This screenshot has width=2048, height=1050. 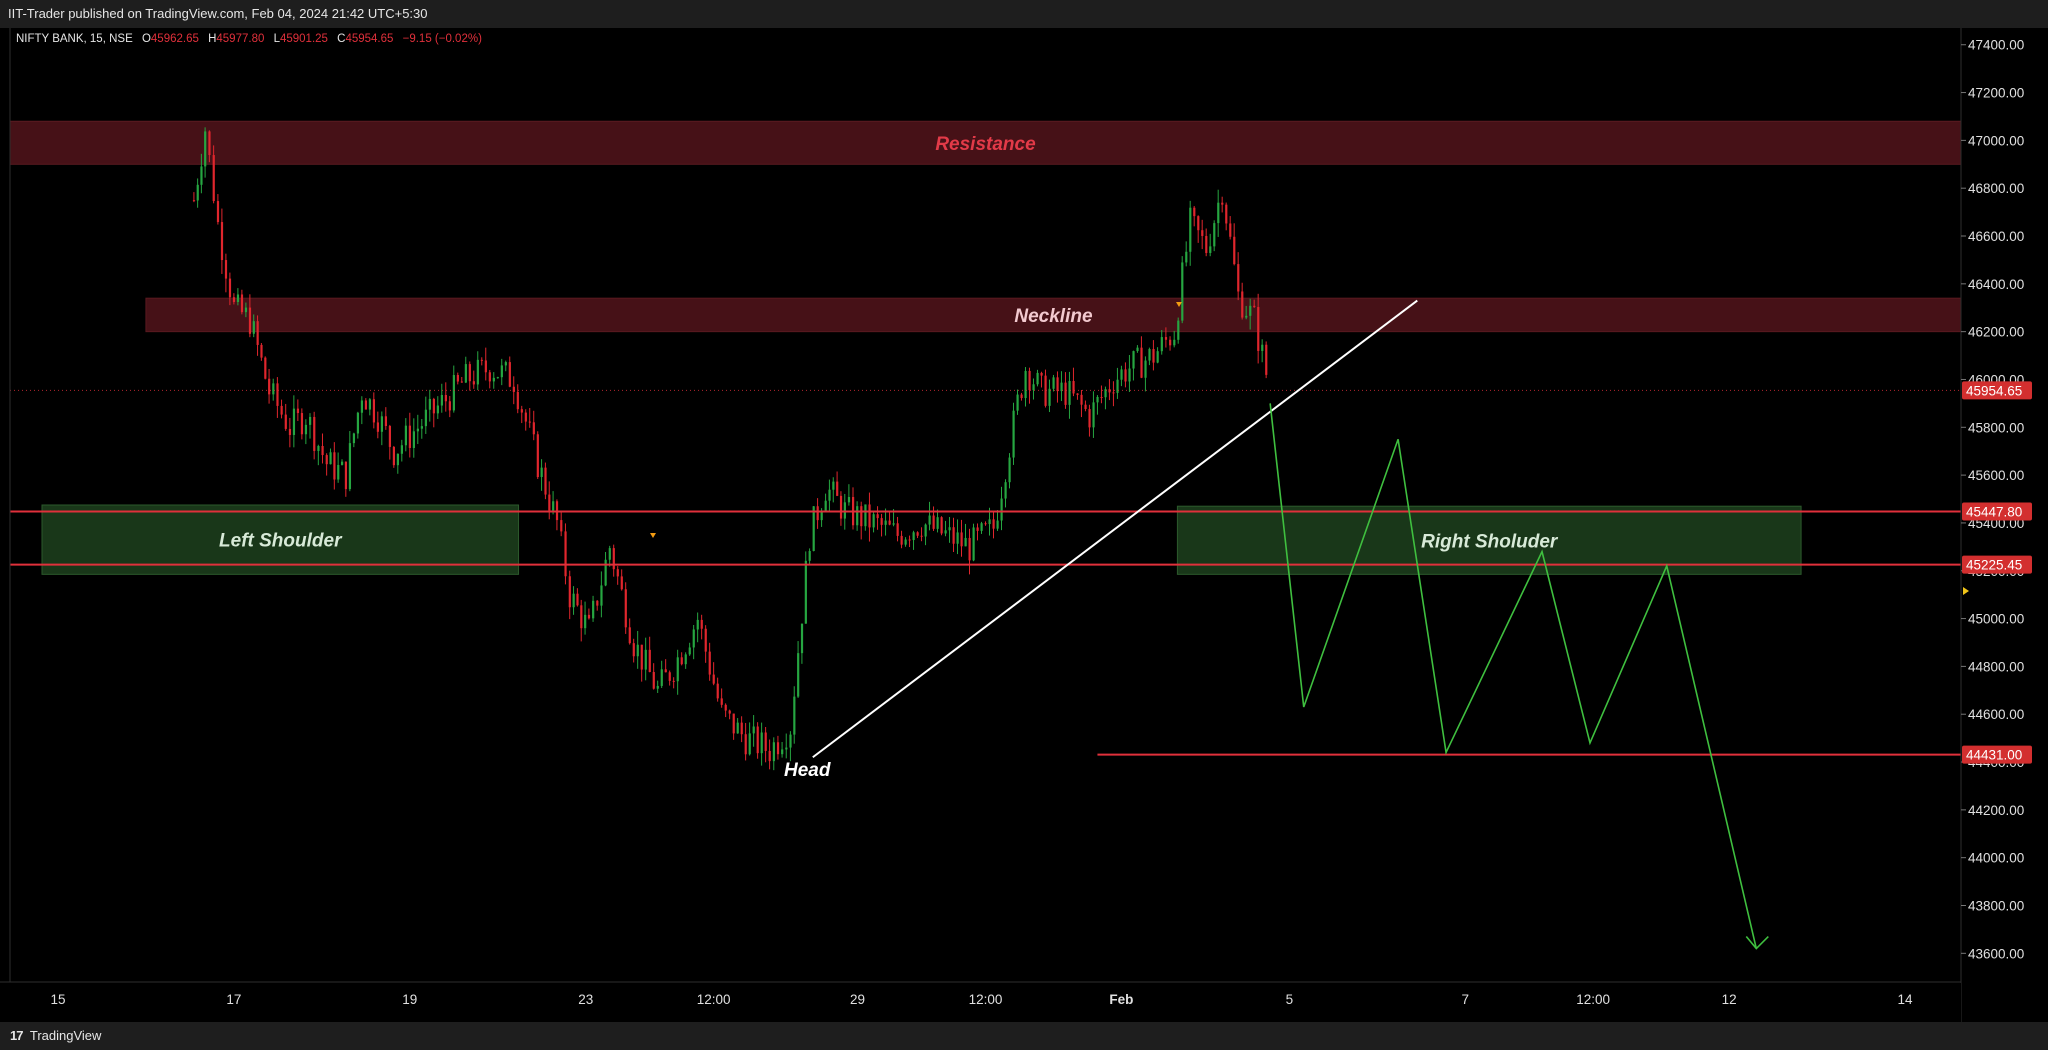 What do you see at coordinates (1966, 591) in the screenshot?
I see `alert-marker-icon` at bounding box center [1966, 591].